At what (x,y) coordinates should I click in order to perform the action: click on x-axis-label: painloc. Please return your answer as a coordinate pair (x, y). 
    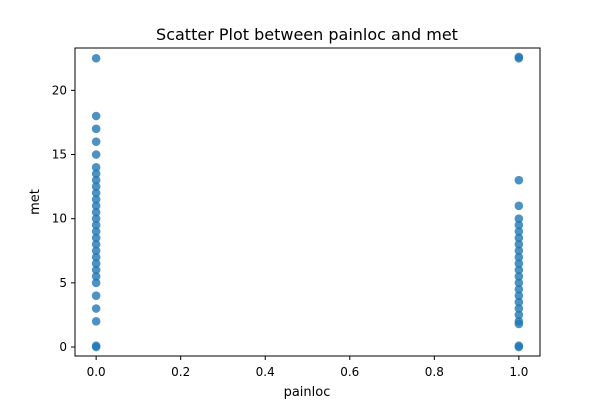
    Looking at the image, I should click on (307, 392).